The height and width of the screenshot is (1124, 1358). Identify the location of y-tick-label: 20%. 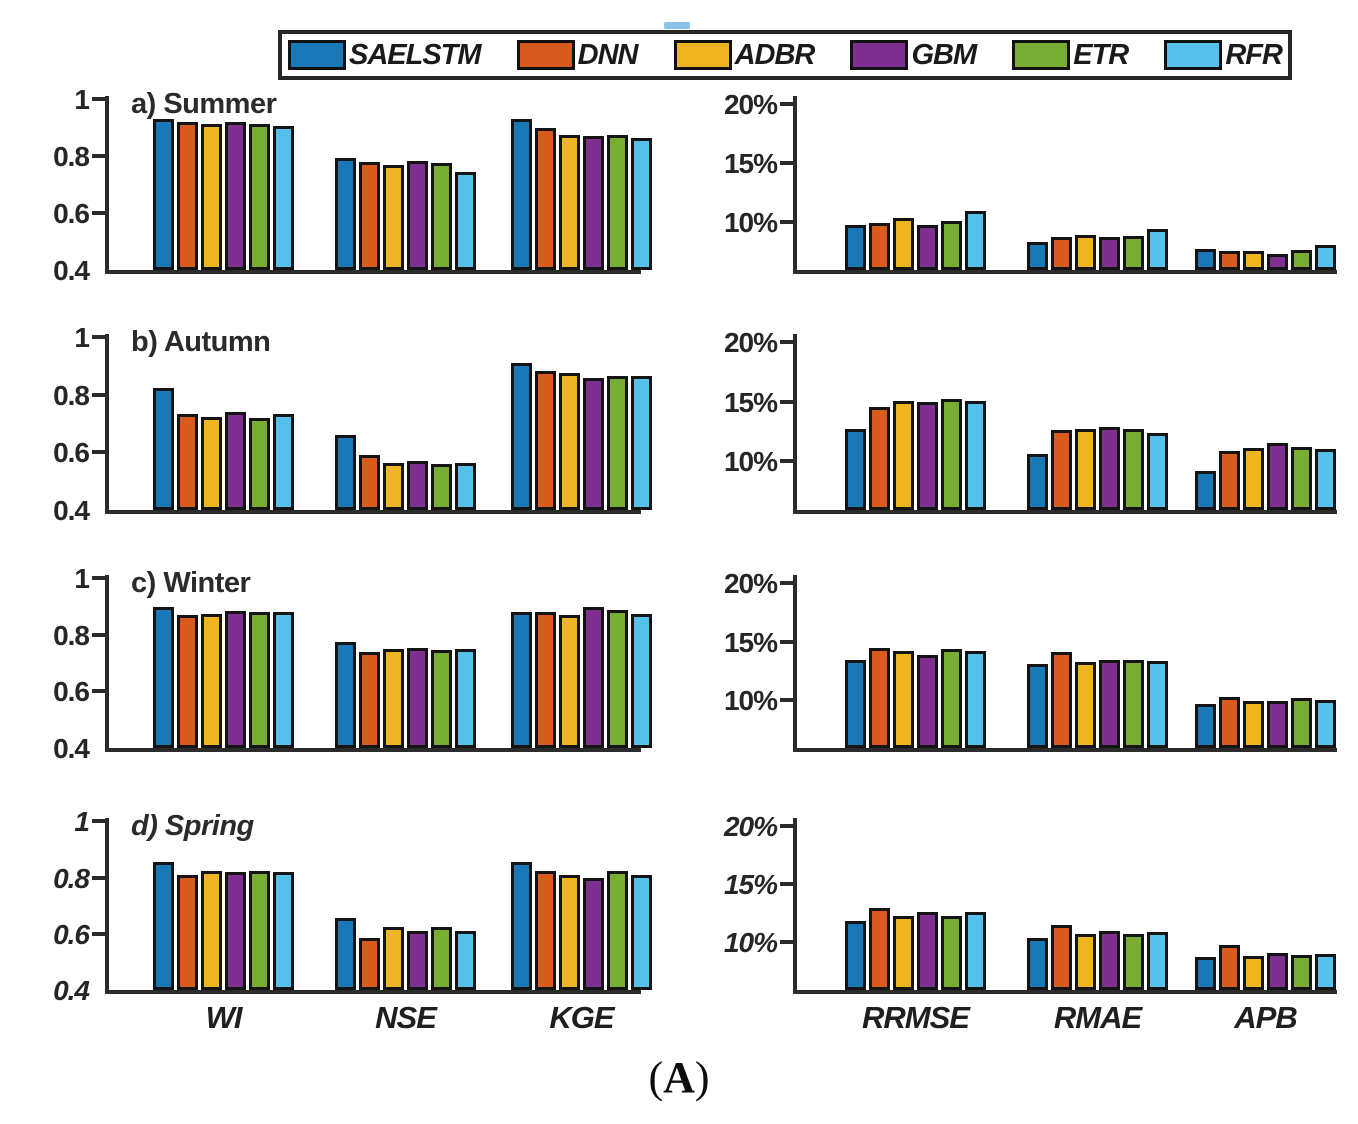
(750, 827).